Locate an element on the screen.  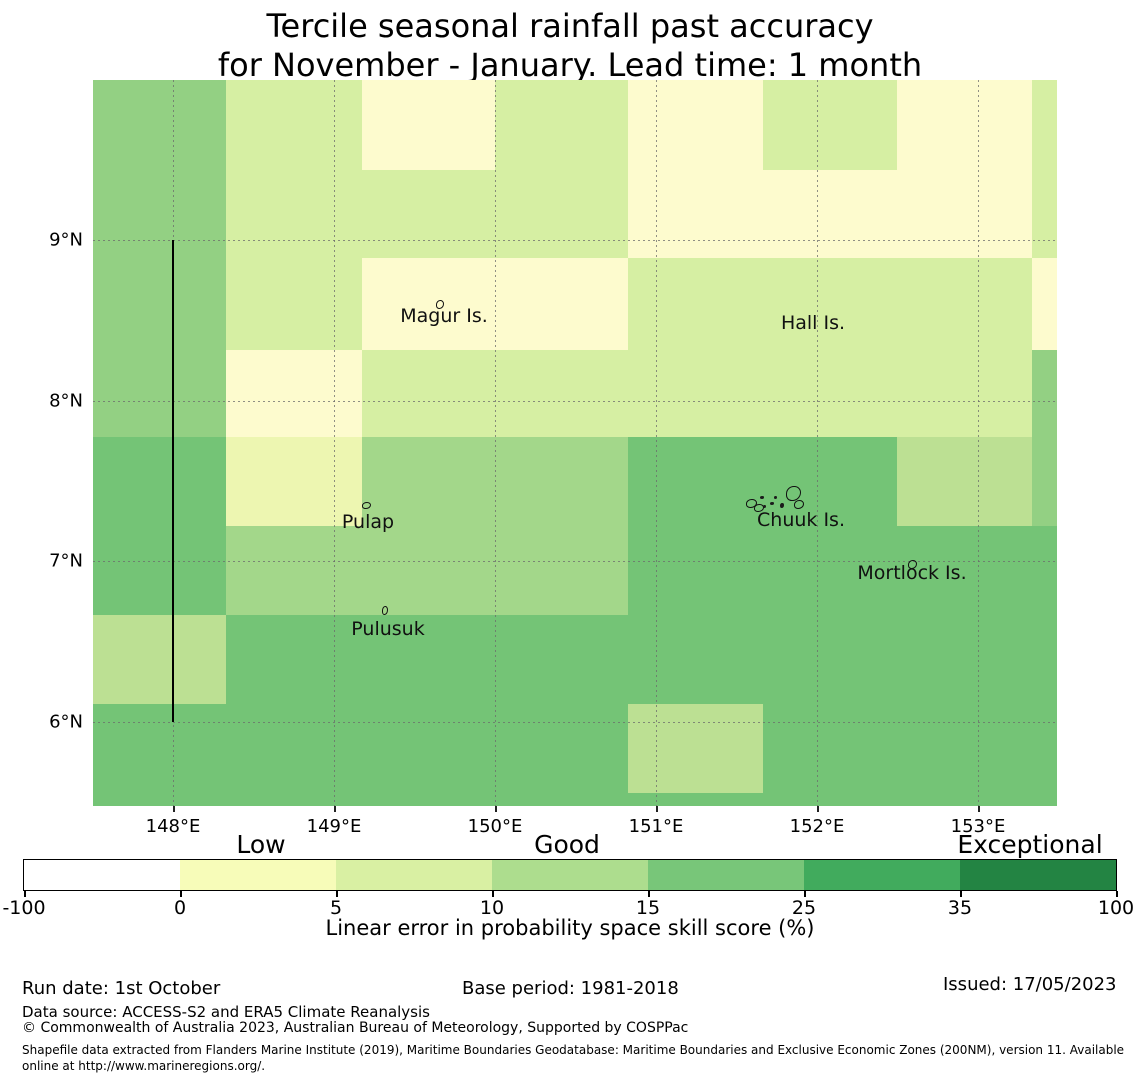
island-label: Hall Is. is located at coordinates (813, 323).